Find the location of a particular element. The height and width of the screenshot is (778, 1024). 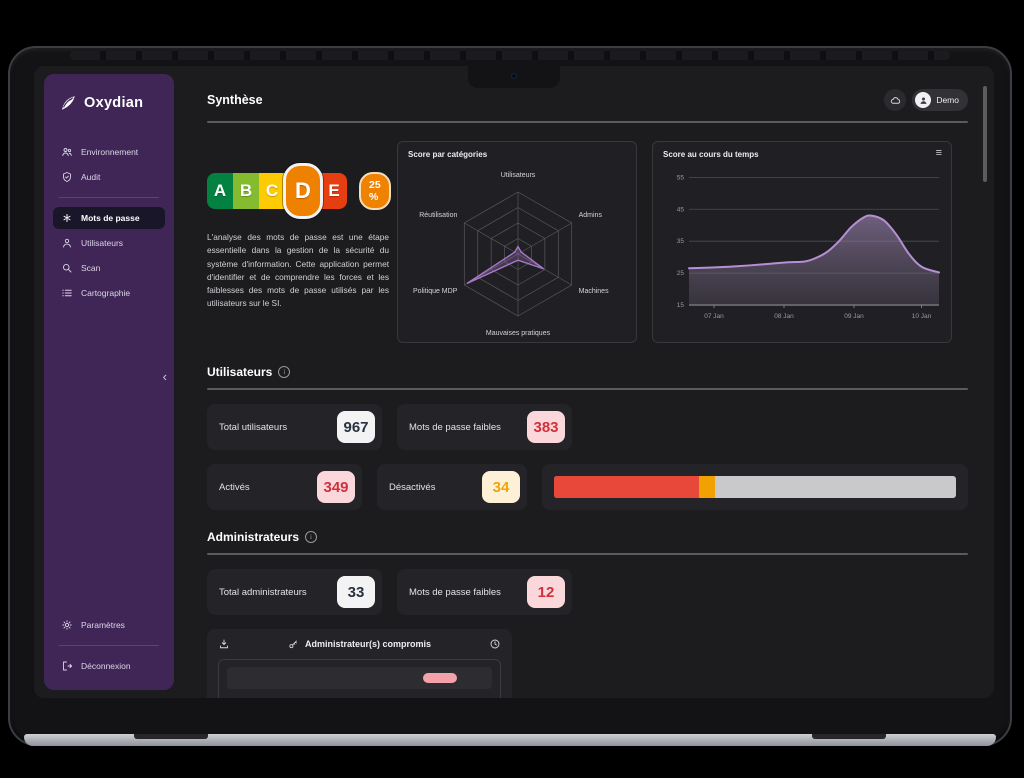

stat-label: Activés is located at coordinates (234, 487).